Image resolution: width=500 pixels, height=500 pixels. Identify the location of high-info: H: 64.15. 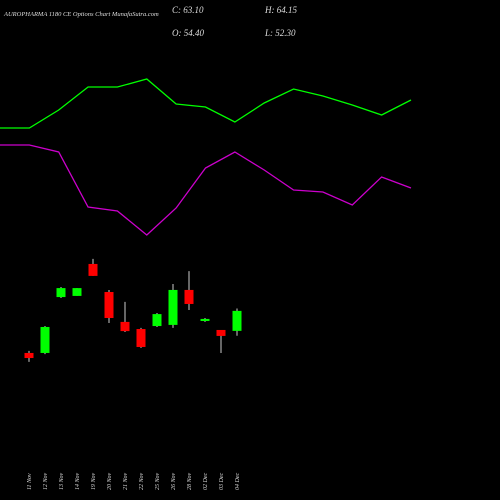
(280, 10).